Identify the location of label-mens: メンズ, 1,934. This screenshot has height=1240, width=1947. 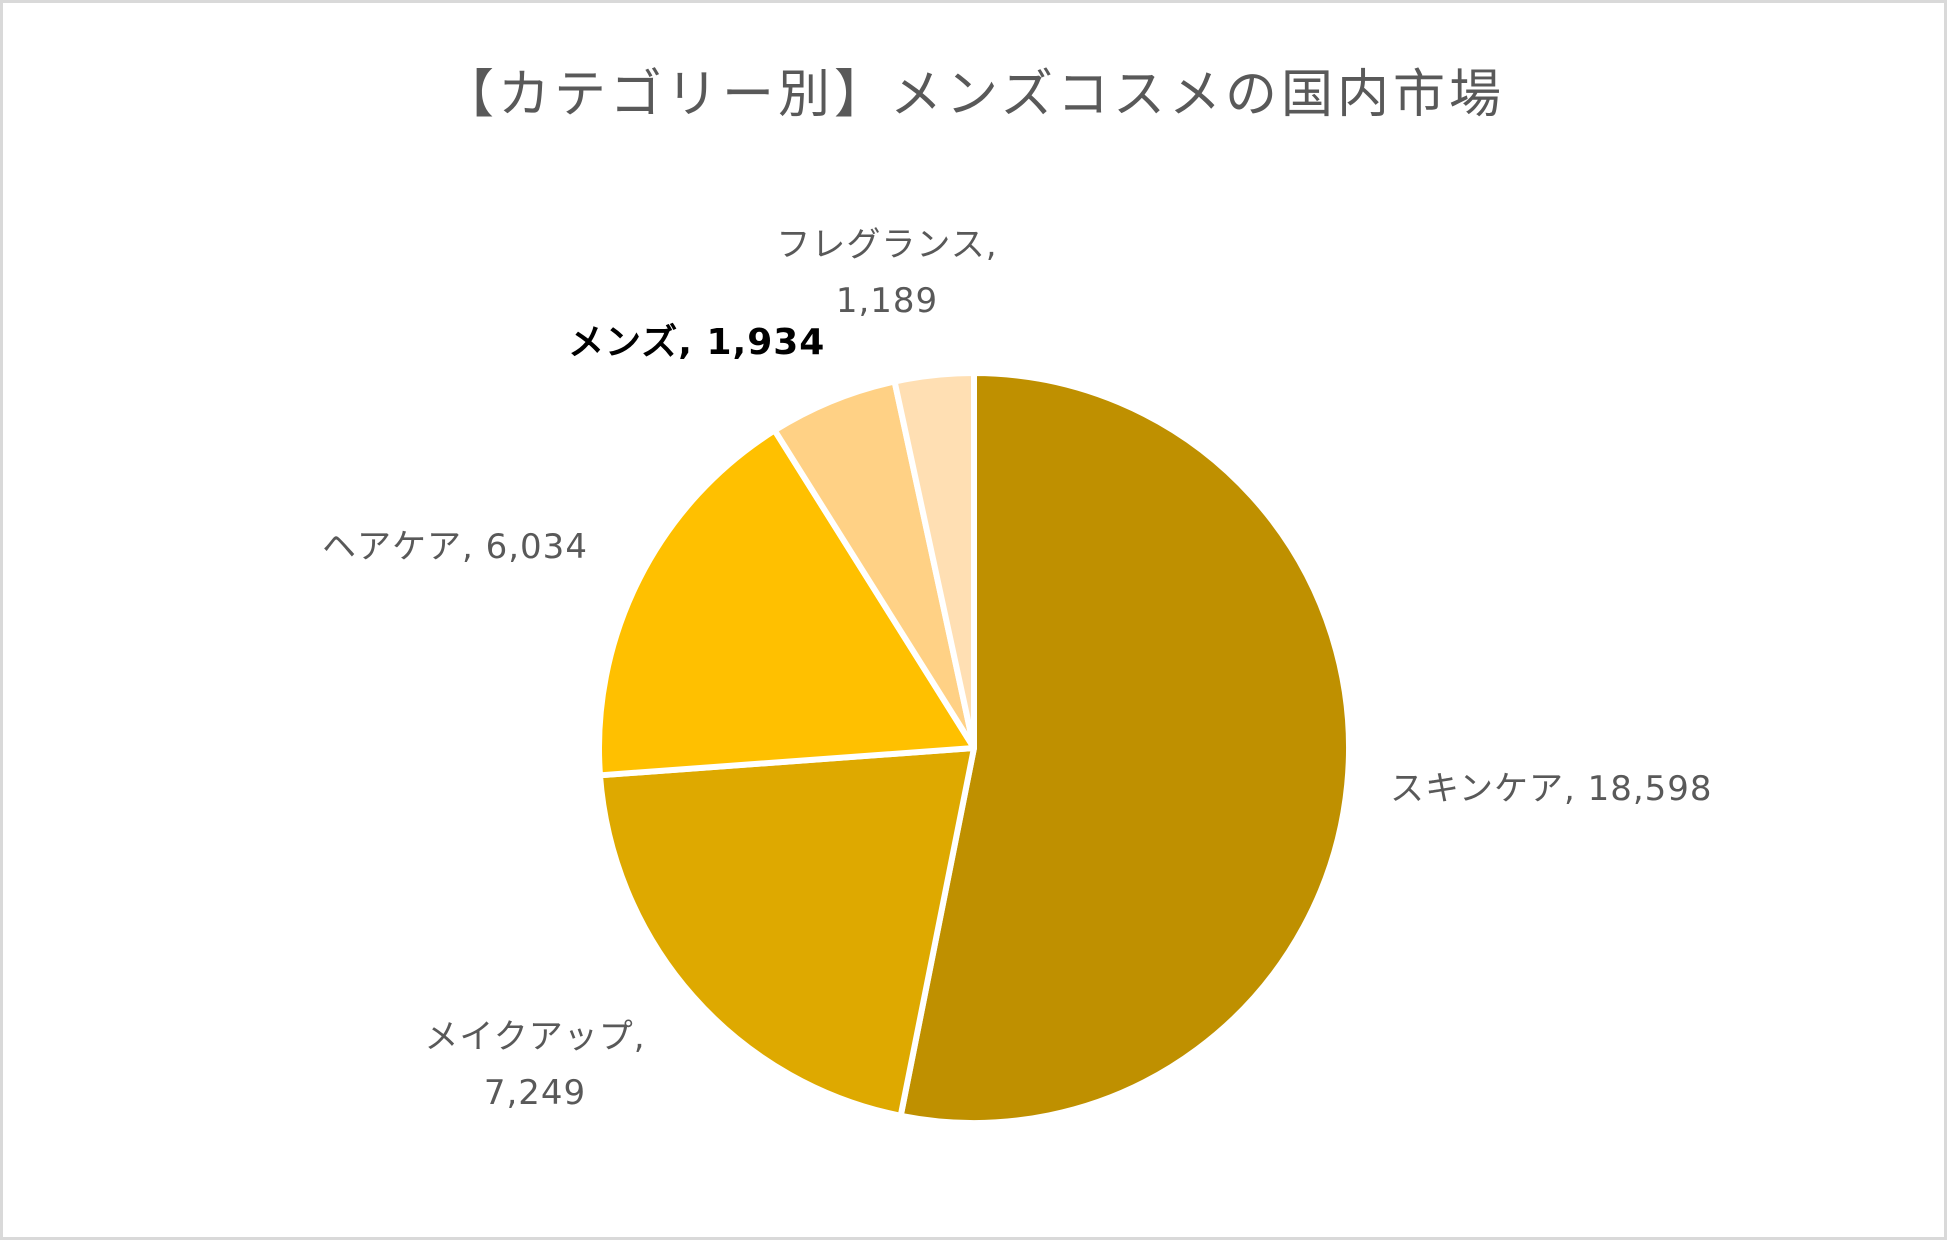
(696, 343).